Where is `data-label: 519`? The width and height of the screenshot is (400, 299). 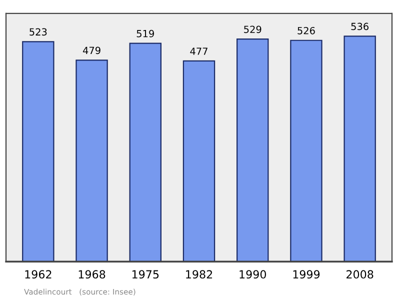
data-label: 519 is located at coordinates (145, 34).